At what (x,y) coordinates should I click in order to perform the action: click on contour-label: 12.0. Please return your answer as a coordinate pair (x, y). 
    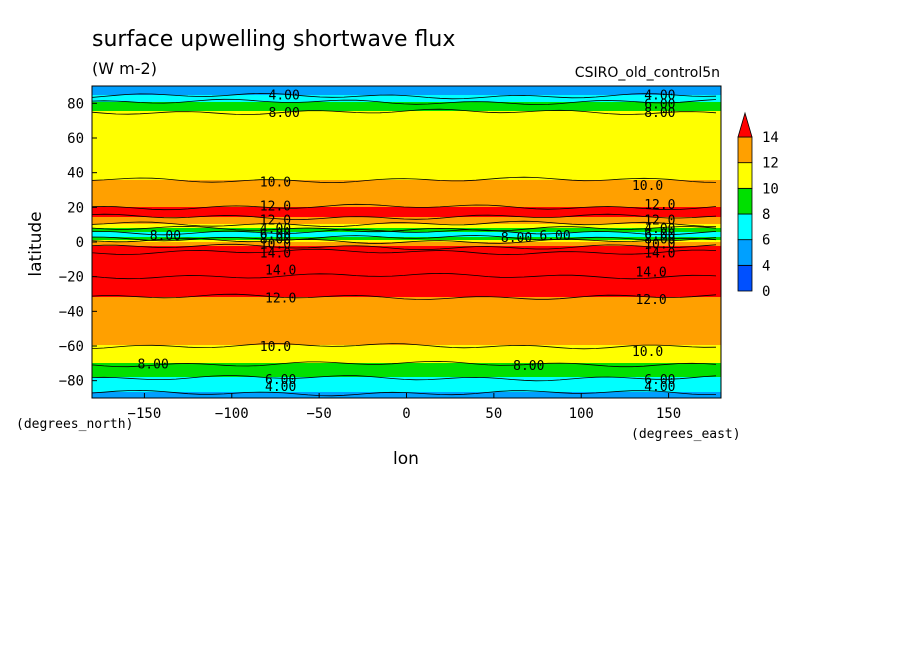
    Looking at the image, I should click on (659, 205).